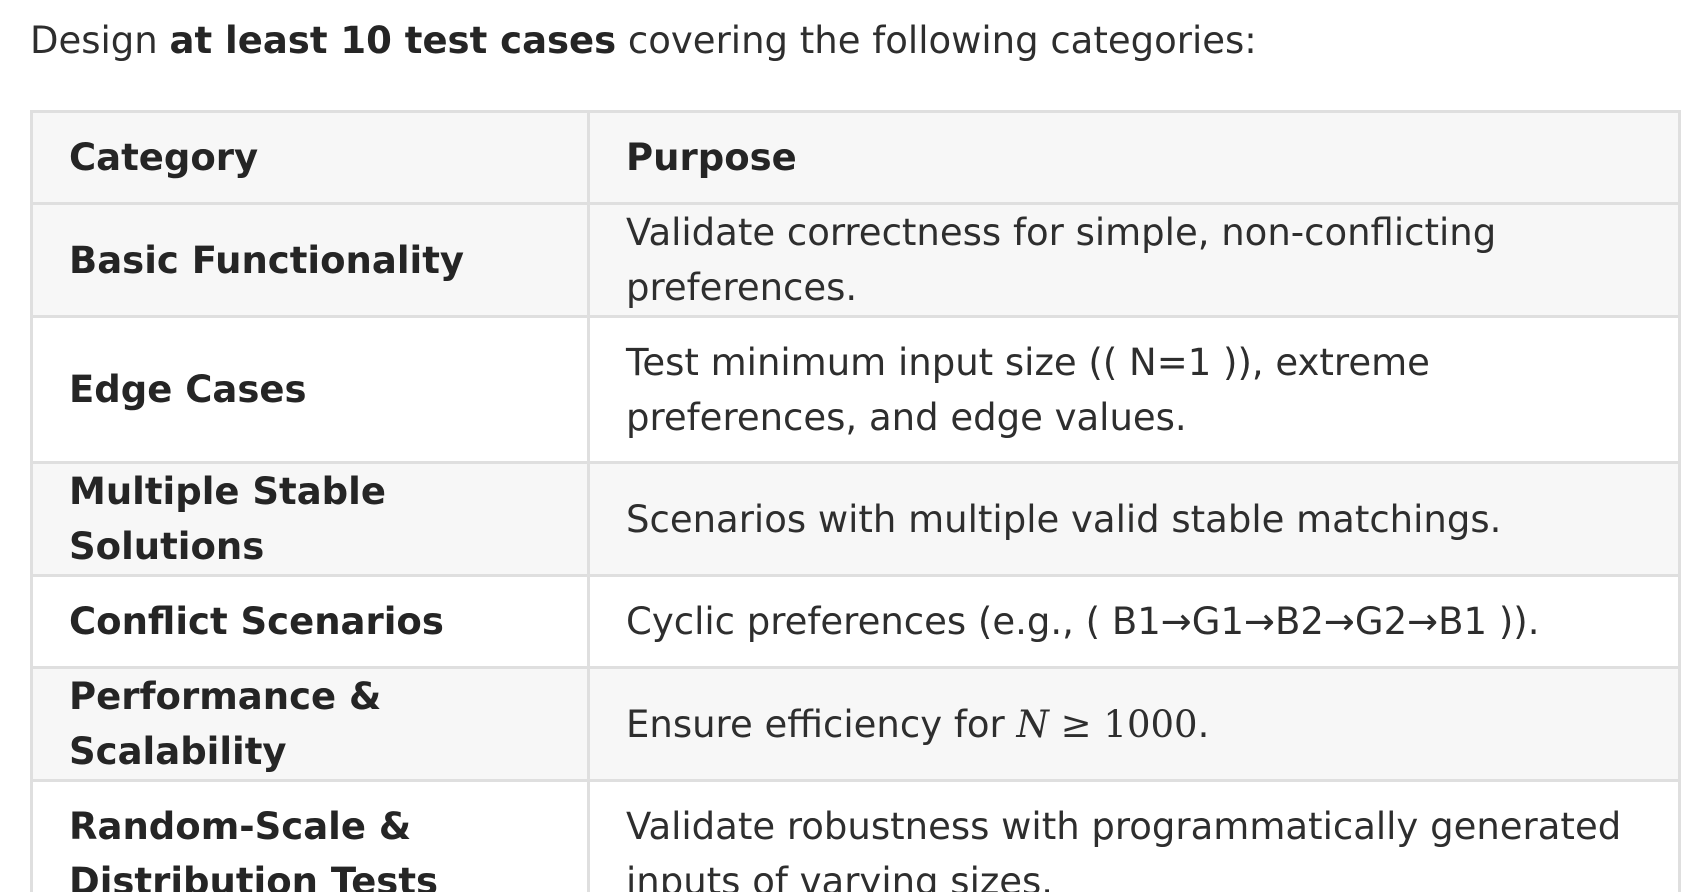  Describe the element at coordinates (1134, 157) in the screenshot. I see `header-purpose: Purpose` at that location.